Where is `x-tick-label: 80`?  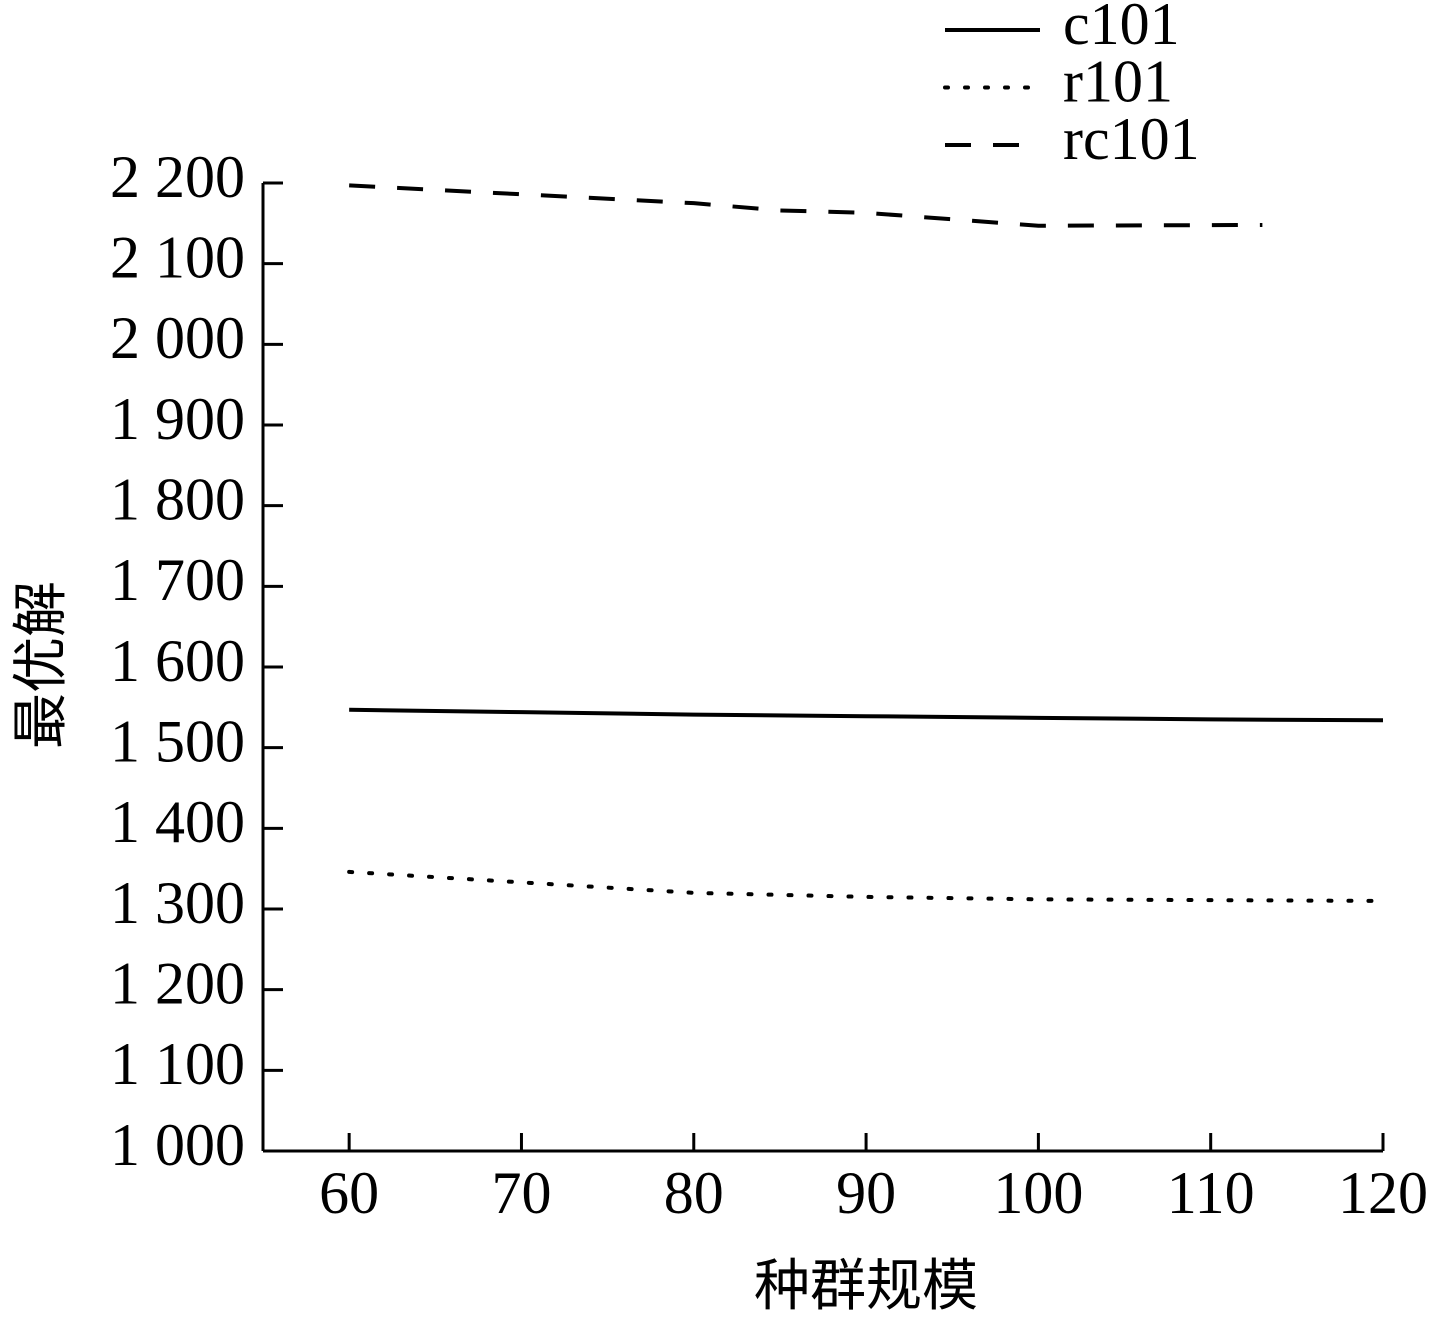 x-tick-label: 80 is located at coordinates (694, 1193).